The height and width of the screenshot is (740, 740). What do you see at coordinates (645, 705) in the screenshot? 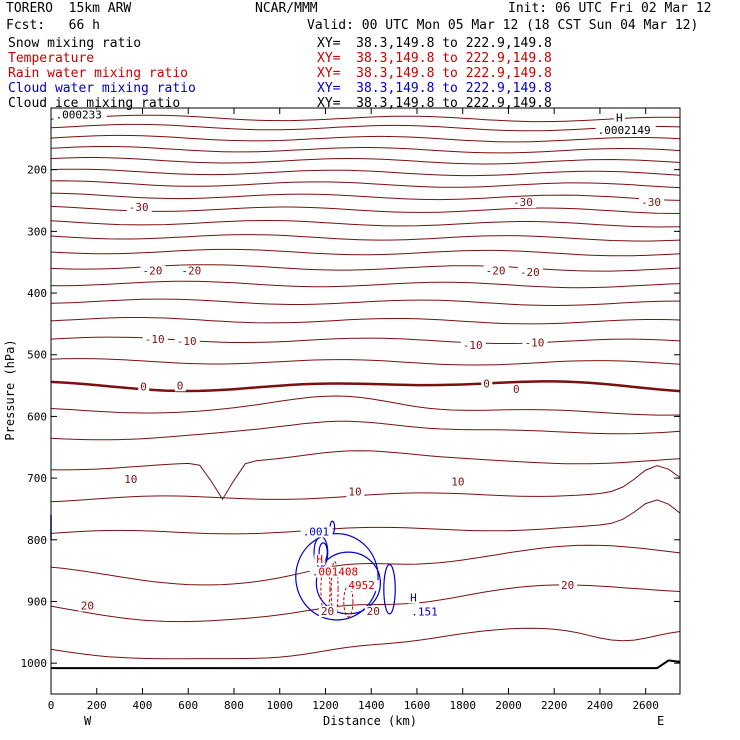
I see `x-tick-label: 2600` at bounding box center [645, 705].